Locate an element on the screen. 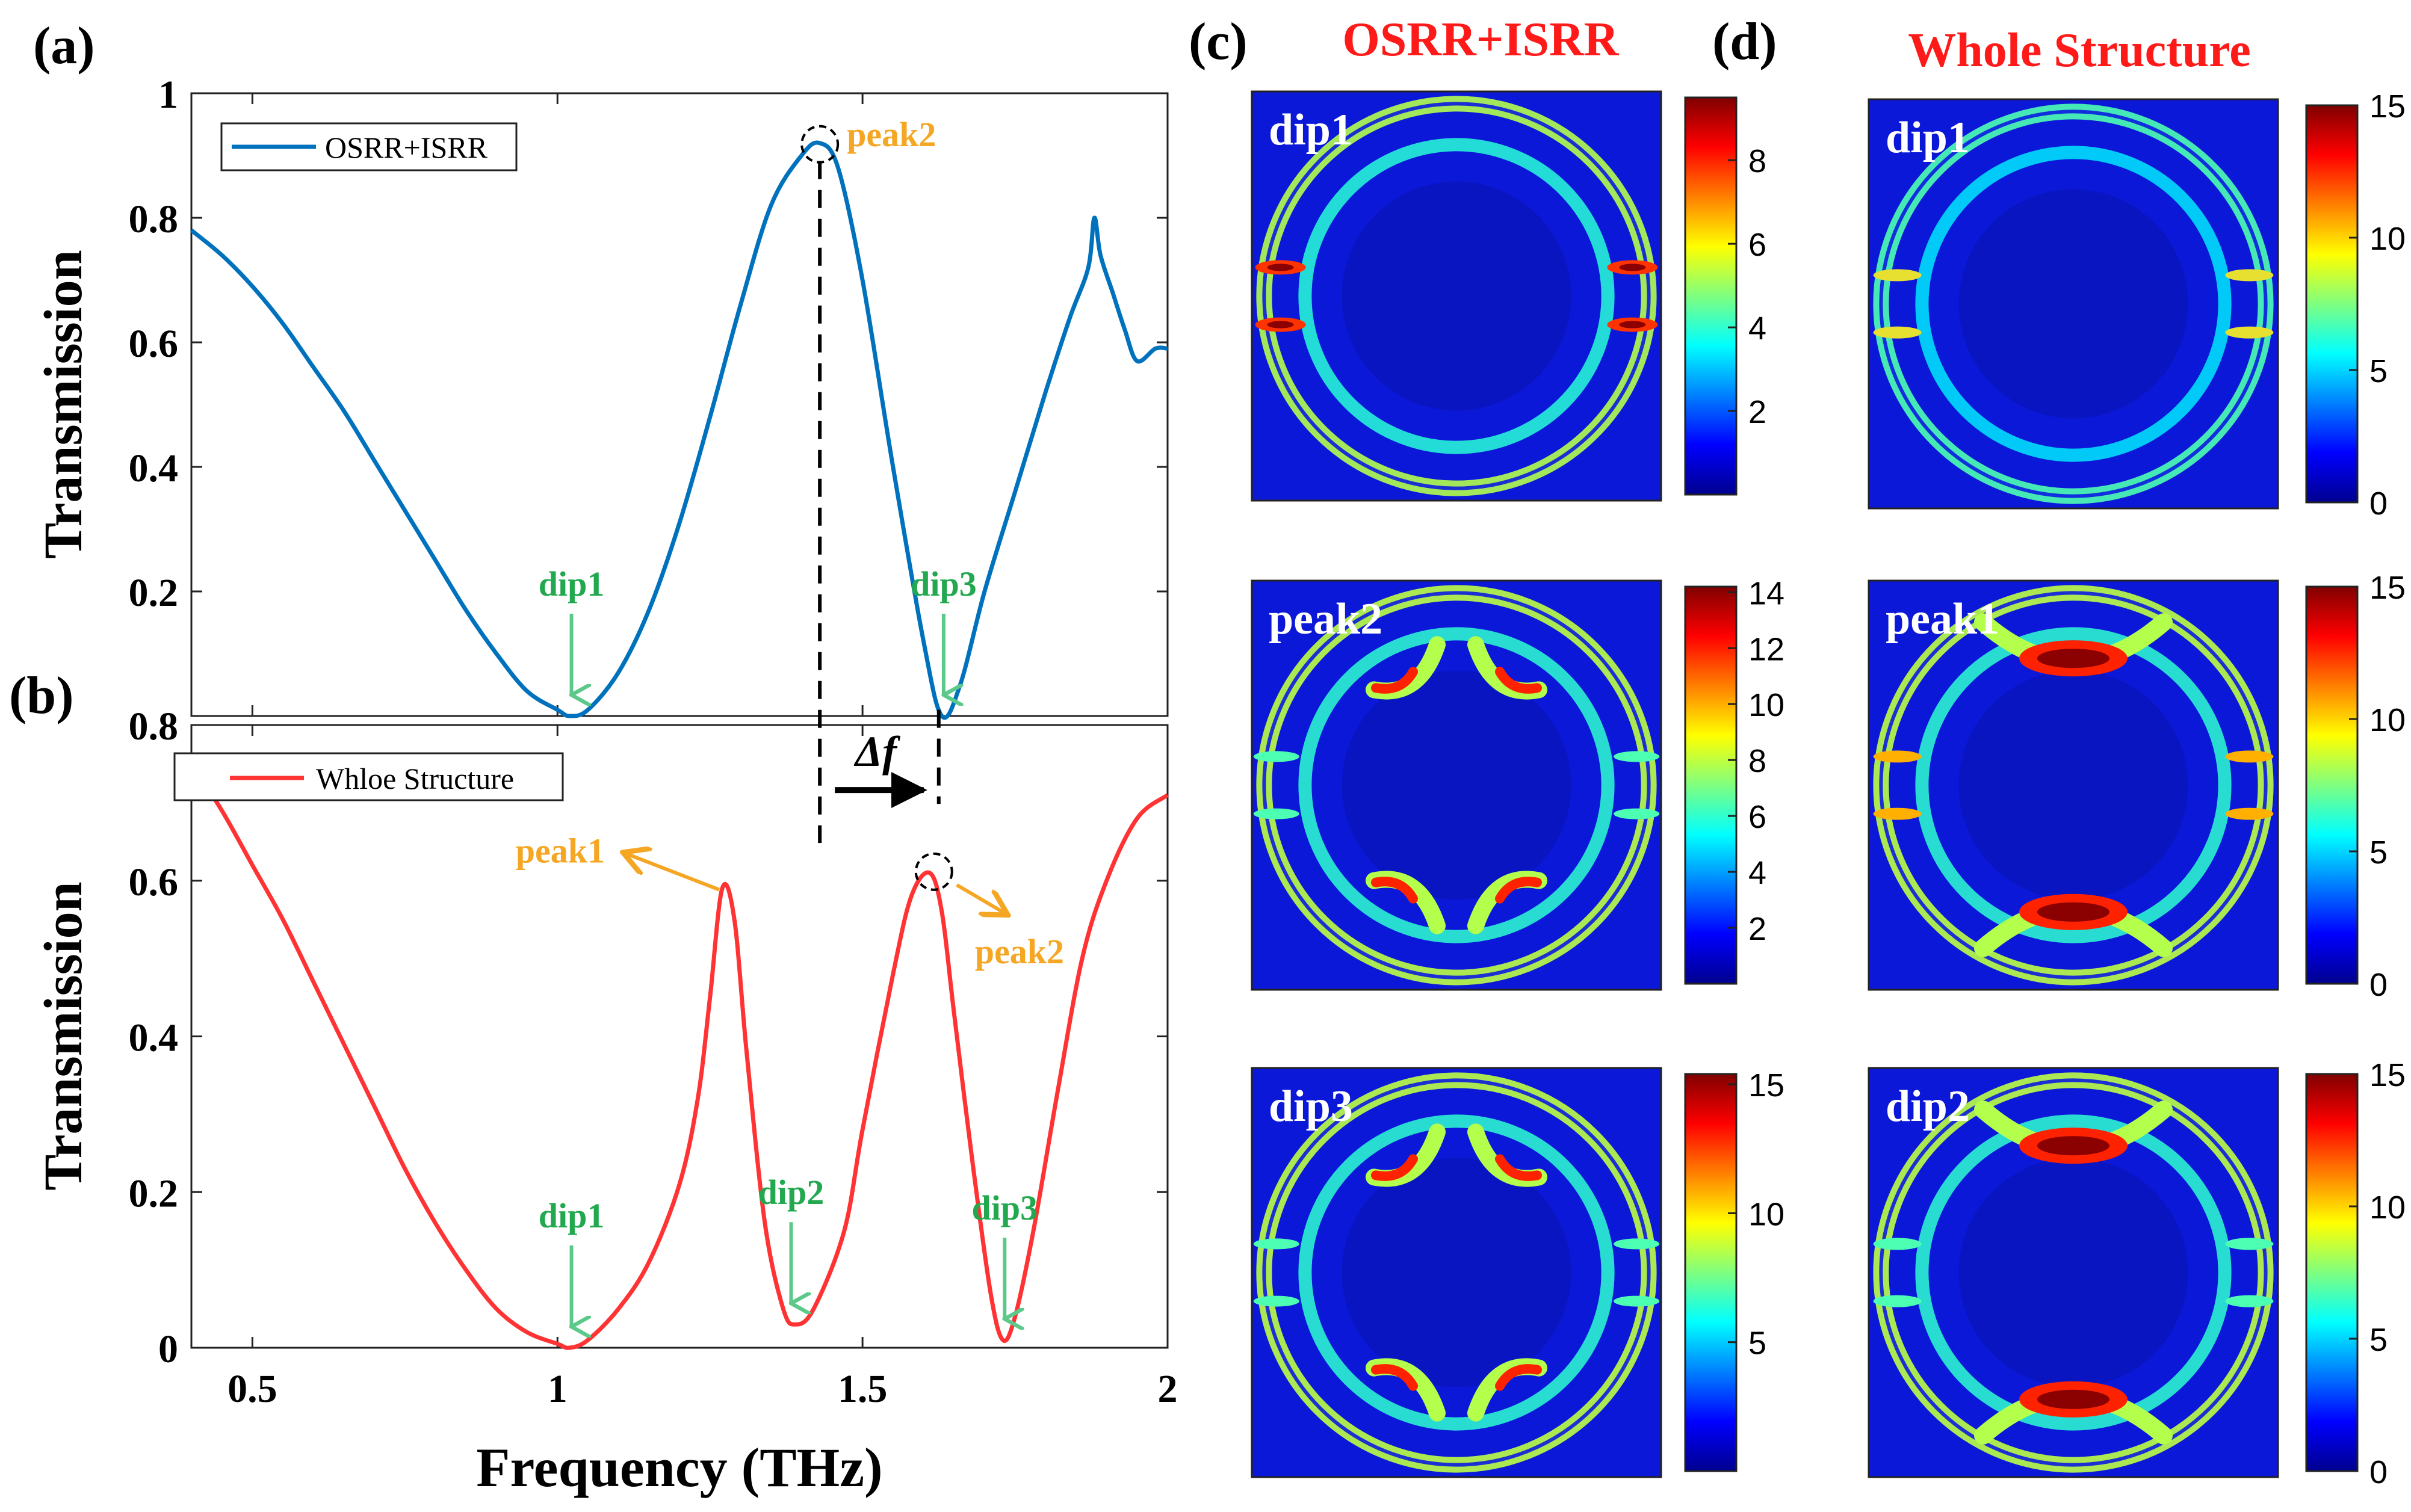 The width and height of the screenshot is (2411, 1512). chart-b-y-ticks: 0 0.2 0.4 0.6 0.8 is located at coordinates (154, 1038).